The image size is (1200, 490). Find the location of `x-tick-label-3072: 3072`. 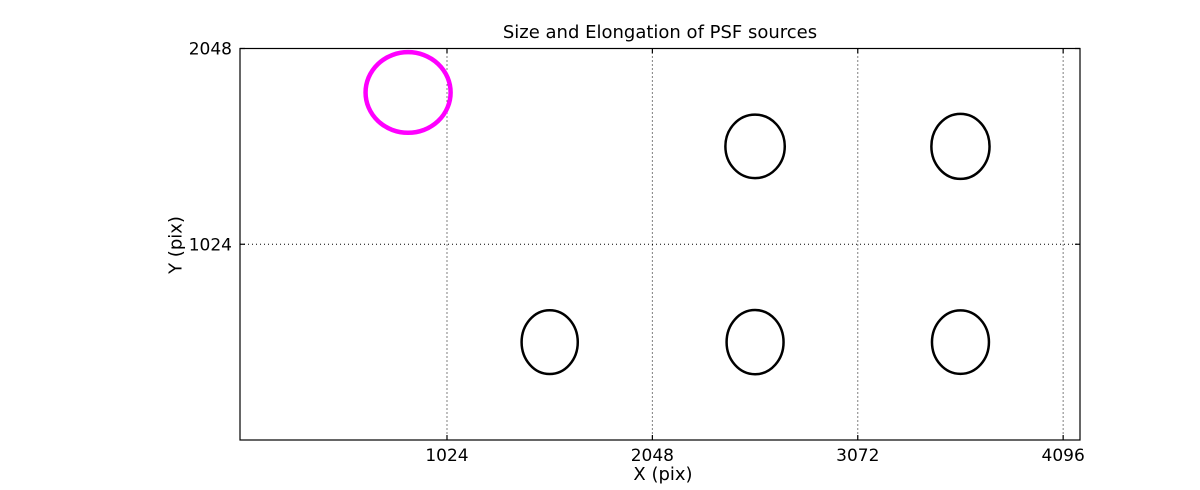

x-tick-label-3072: 3072 is located at coordinates (857, 456).